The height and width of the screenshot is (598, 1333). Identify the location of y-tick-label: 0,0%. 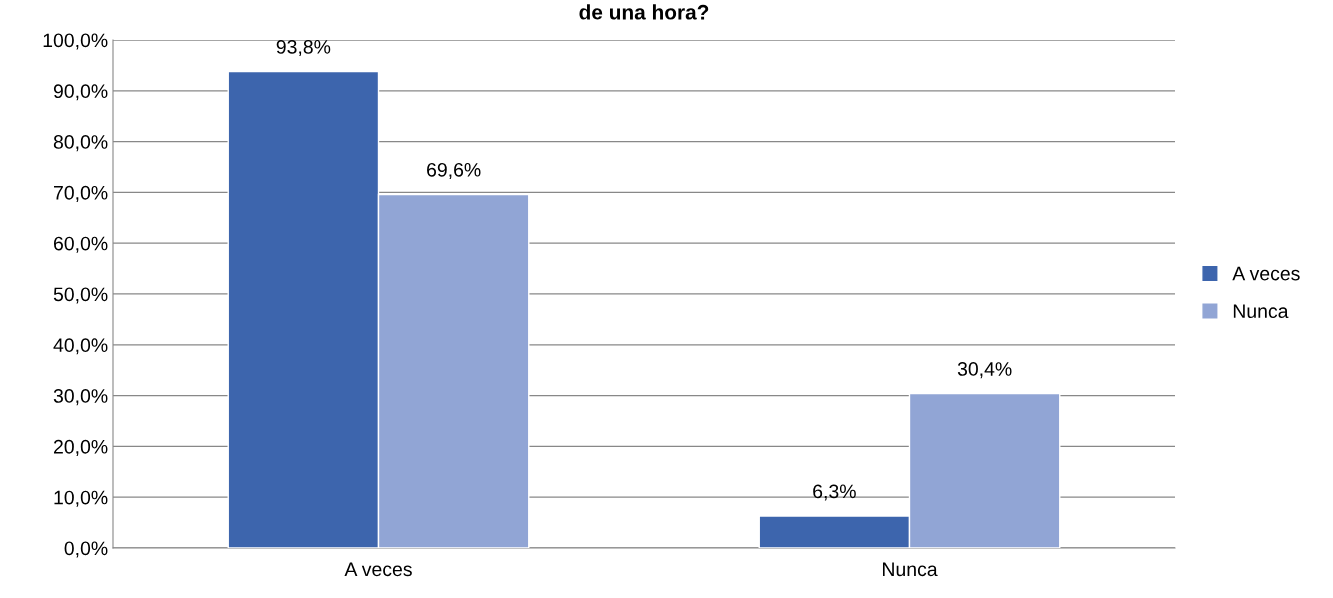
(86, 549).